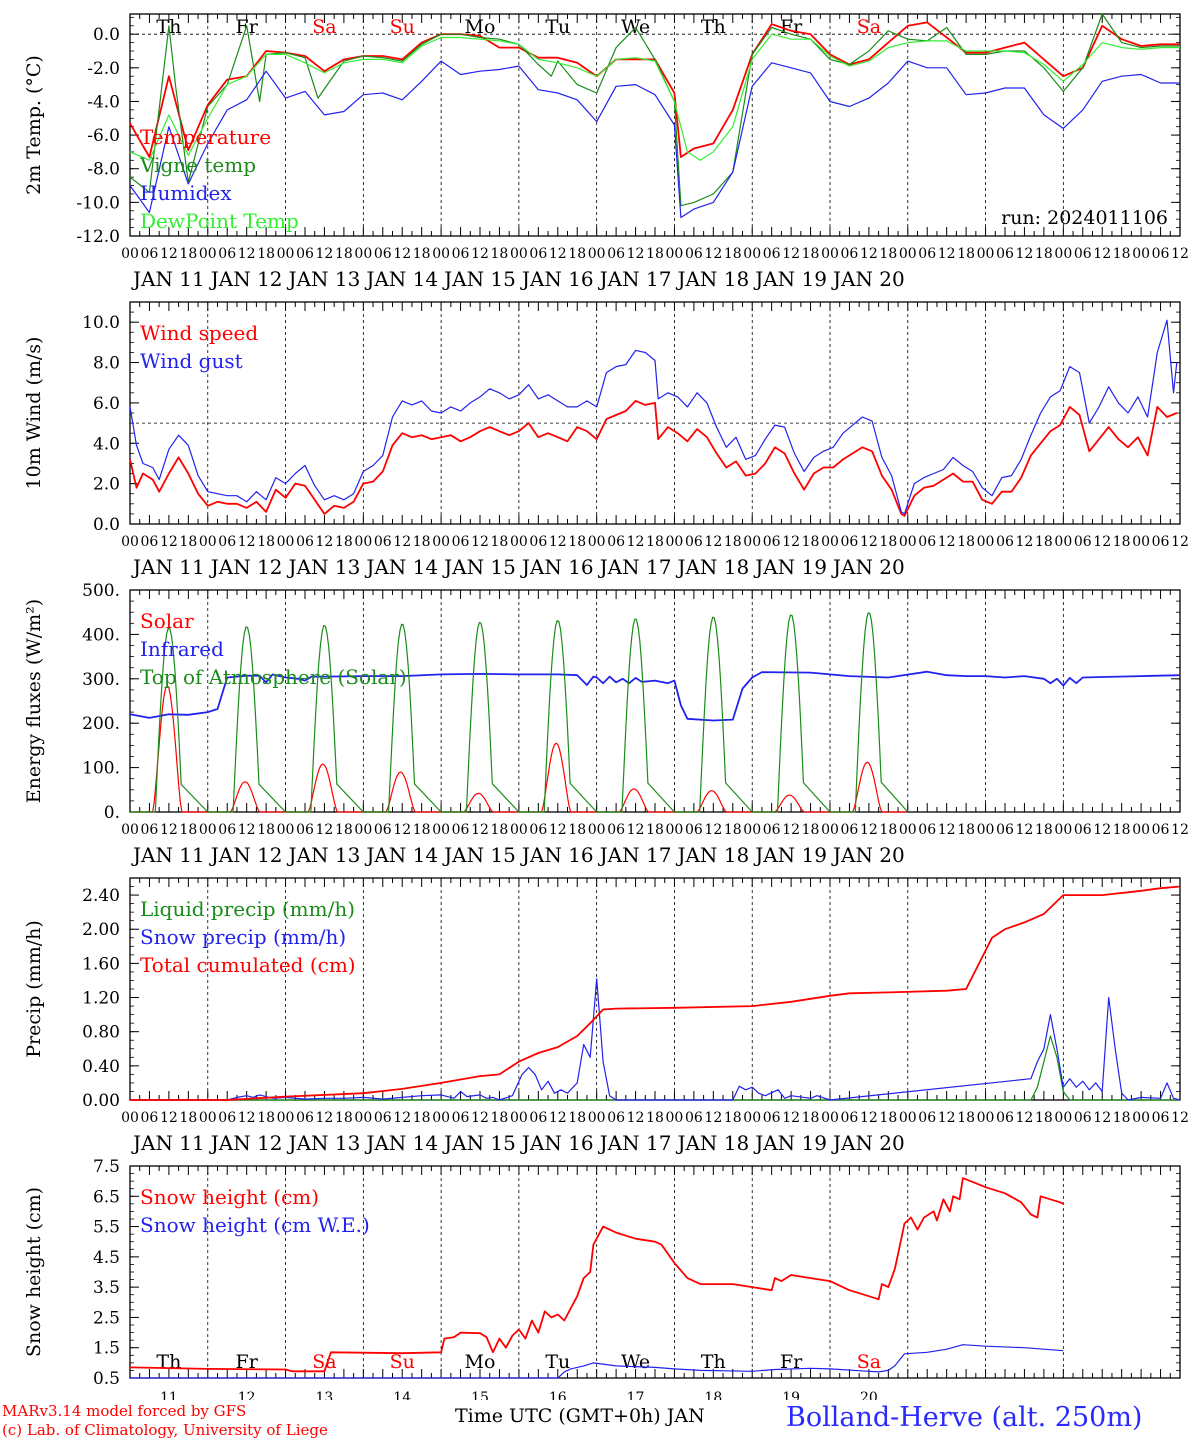 This screenshot has width=1194, height=1440. Describe the element at coordinates (106, 364) in the screenshot. I see `y-tick-label: 8.0` at that location.